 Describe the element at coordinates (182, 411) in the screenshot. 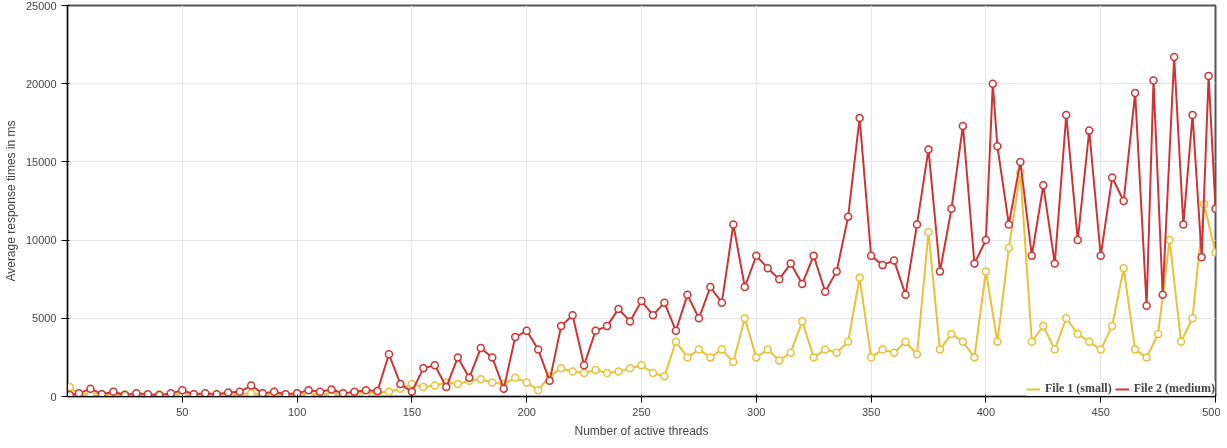

I see `x-tick-label: 50` at that location.